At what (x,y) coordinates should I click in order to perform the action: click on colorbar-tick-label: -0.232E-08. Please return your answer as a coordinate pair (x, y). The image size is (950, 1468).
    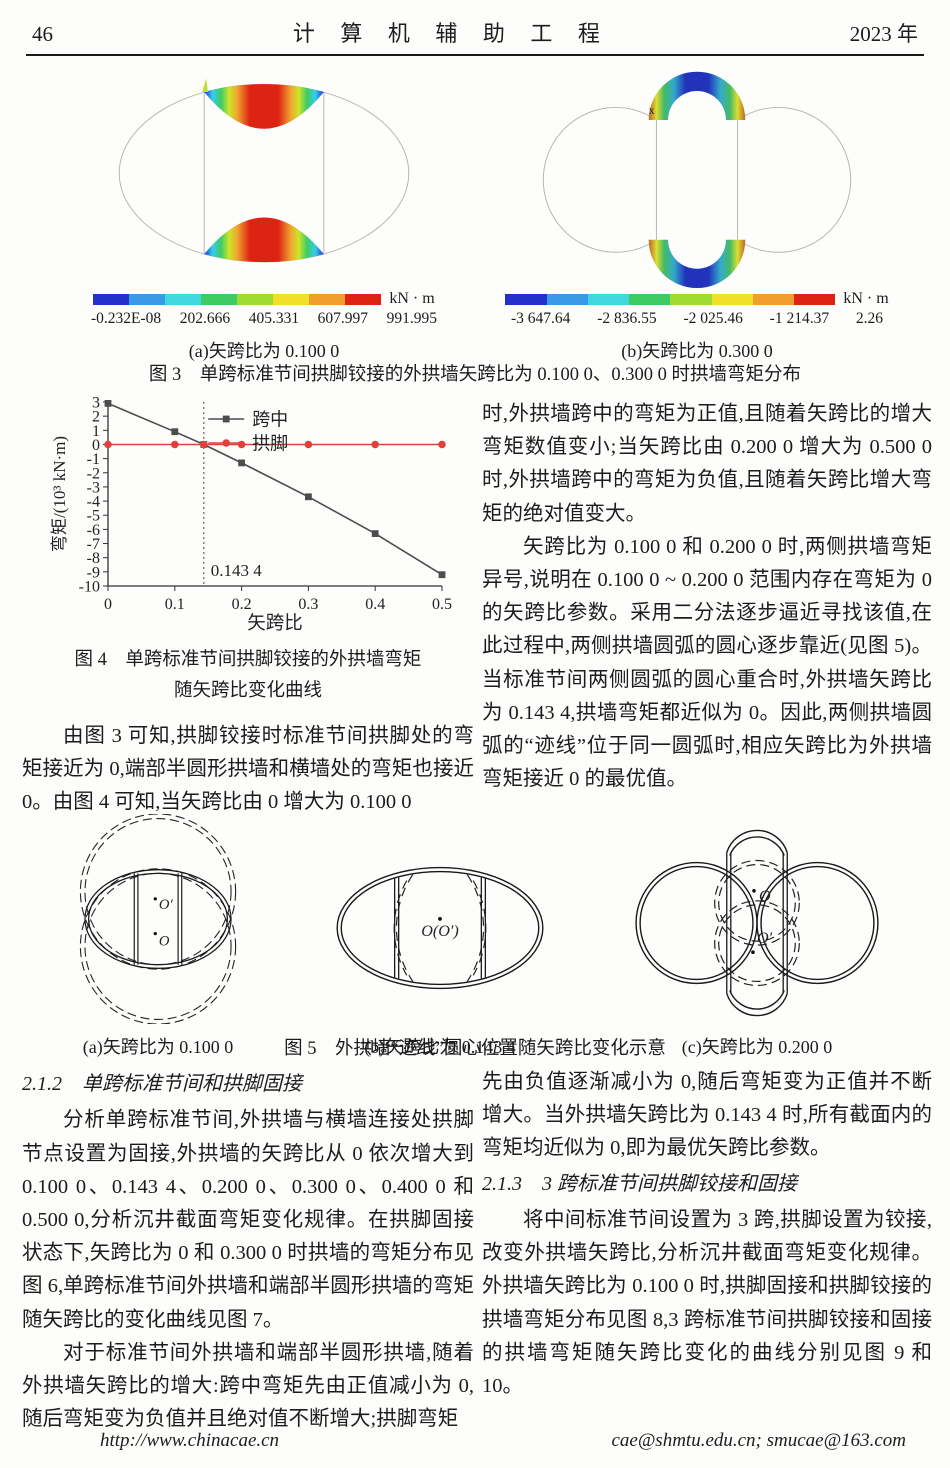
    Looking at the image, I should click on (126, 318).